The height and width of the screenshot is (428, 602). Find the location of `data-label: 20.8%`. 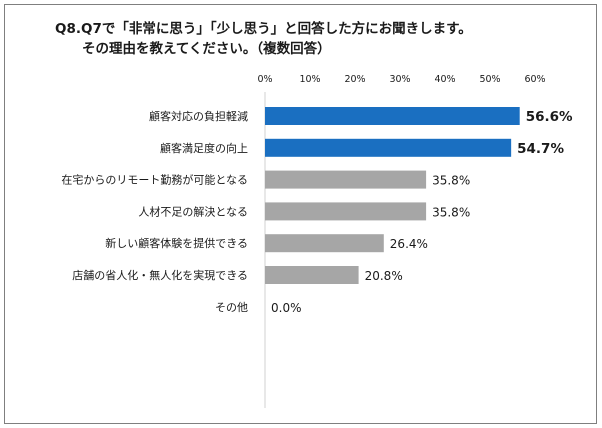

data-label: 20.8% is located at coordinates (384, 276).